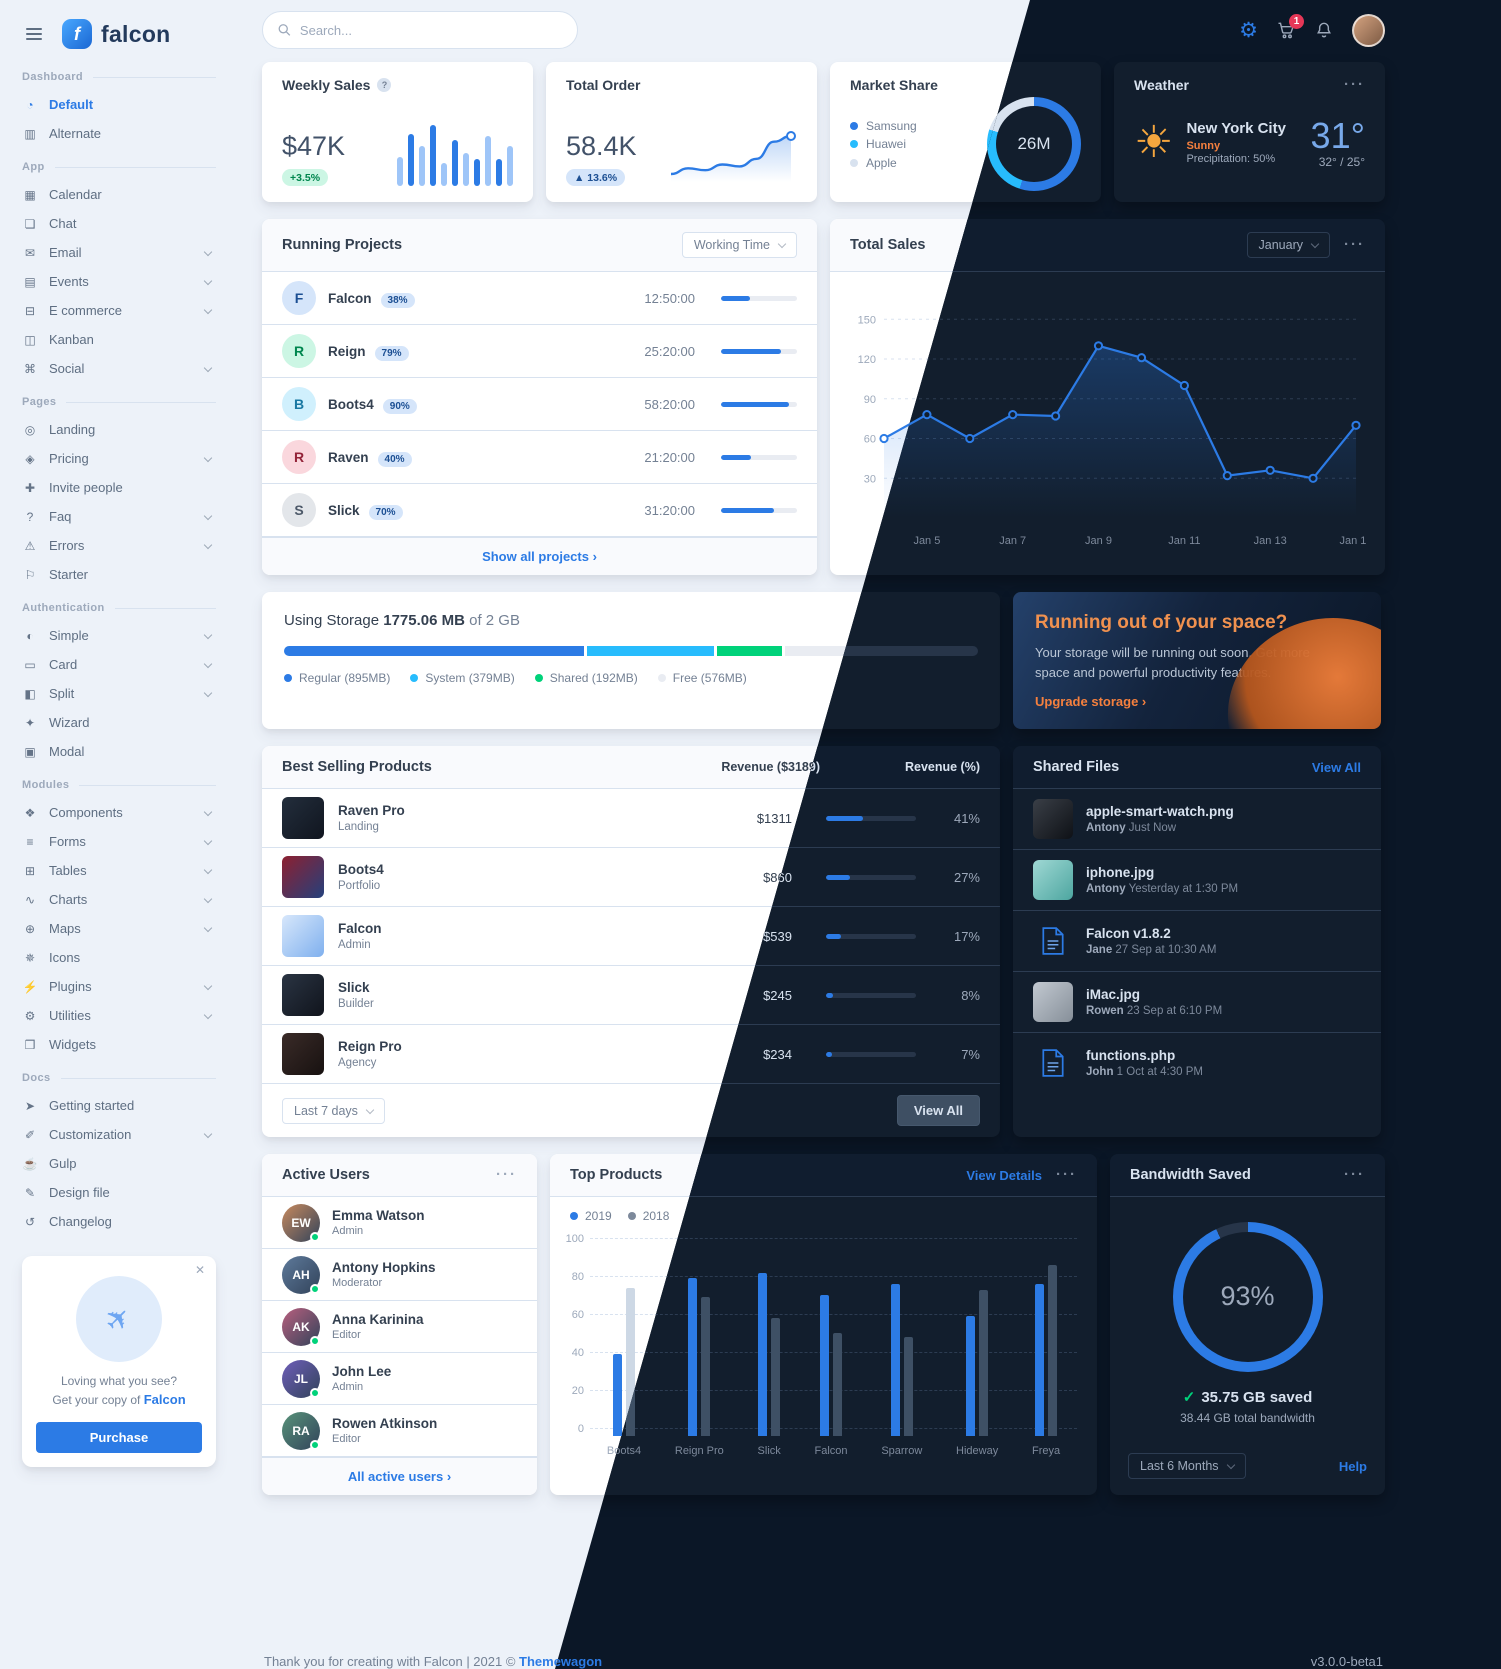 This screenshot has width=1501, height=1669. What do you see at coordinates (344, 510) in the screenshot?
I see `project-name: Slick` at bounding box center [344, 510].